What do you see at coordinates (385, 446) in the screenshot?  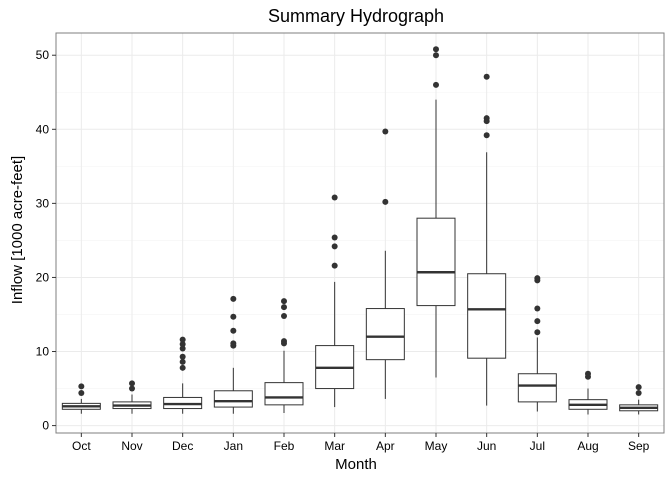 I see `x-tick-label: Apr` at bounding box center [385, 446].